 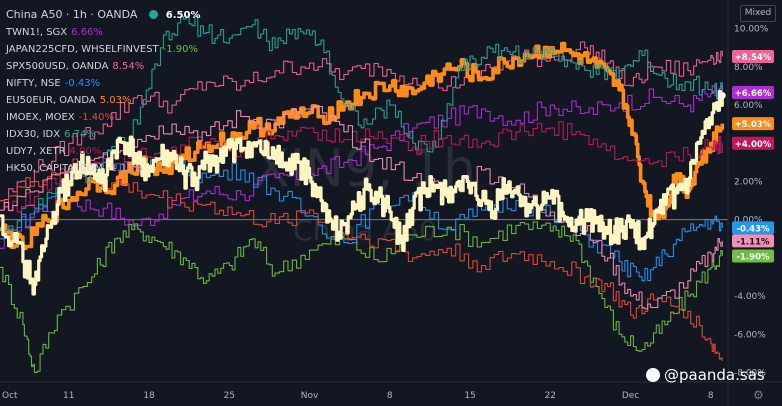 What do you see at coordinates (103, 134) in the screenshot?
I see `legend-entry: IDX30, IDX 6.74%` at bounding box center [103, 134].